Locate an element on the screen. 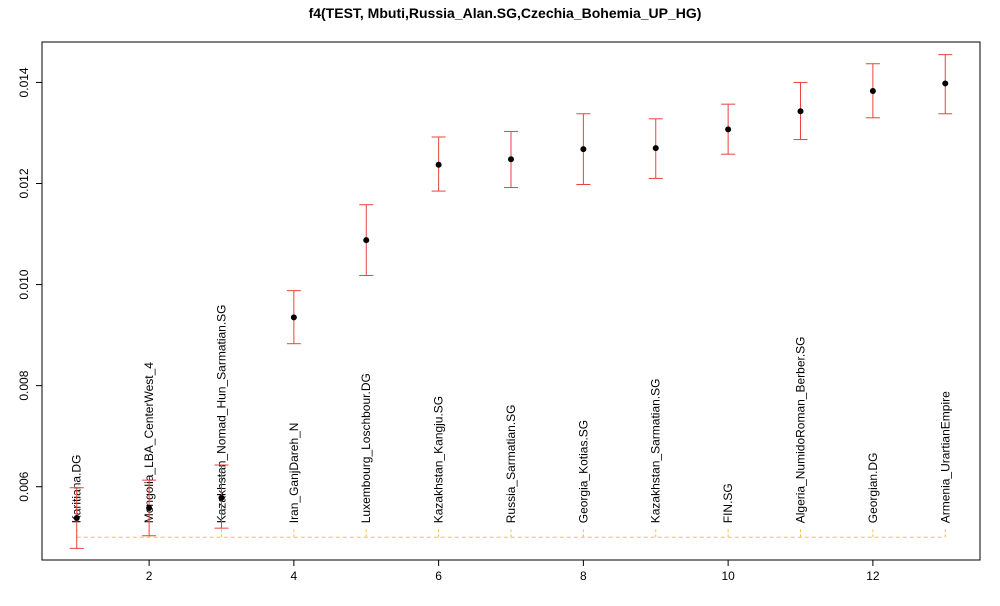 The width and height of the screenshot is (1000, 606). x-tick-label: 6 is located at coordinates (438, 576).